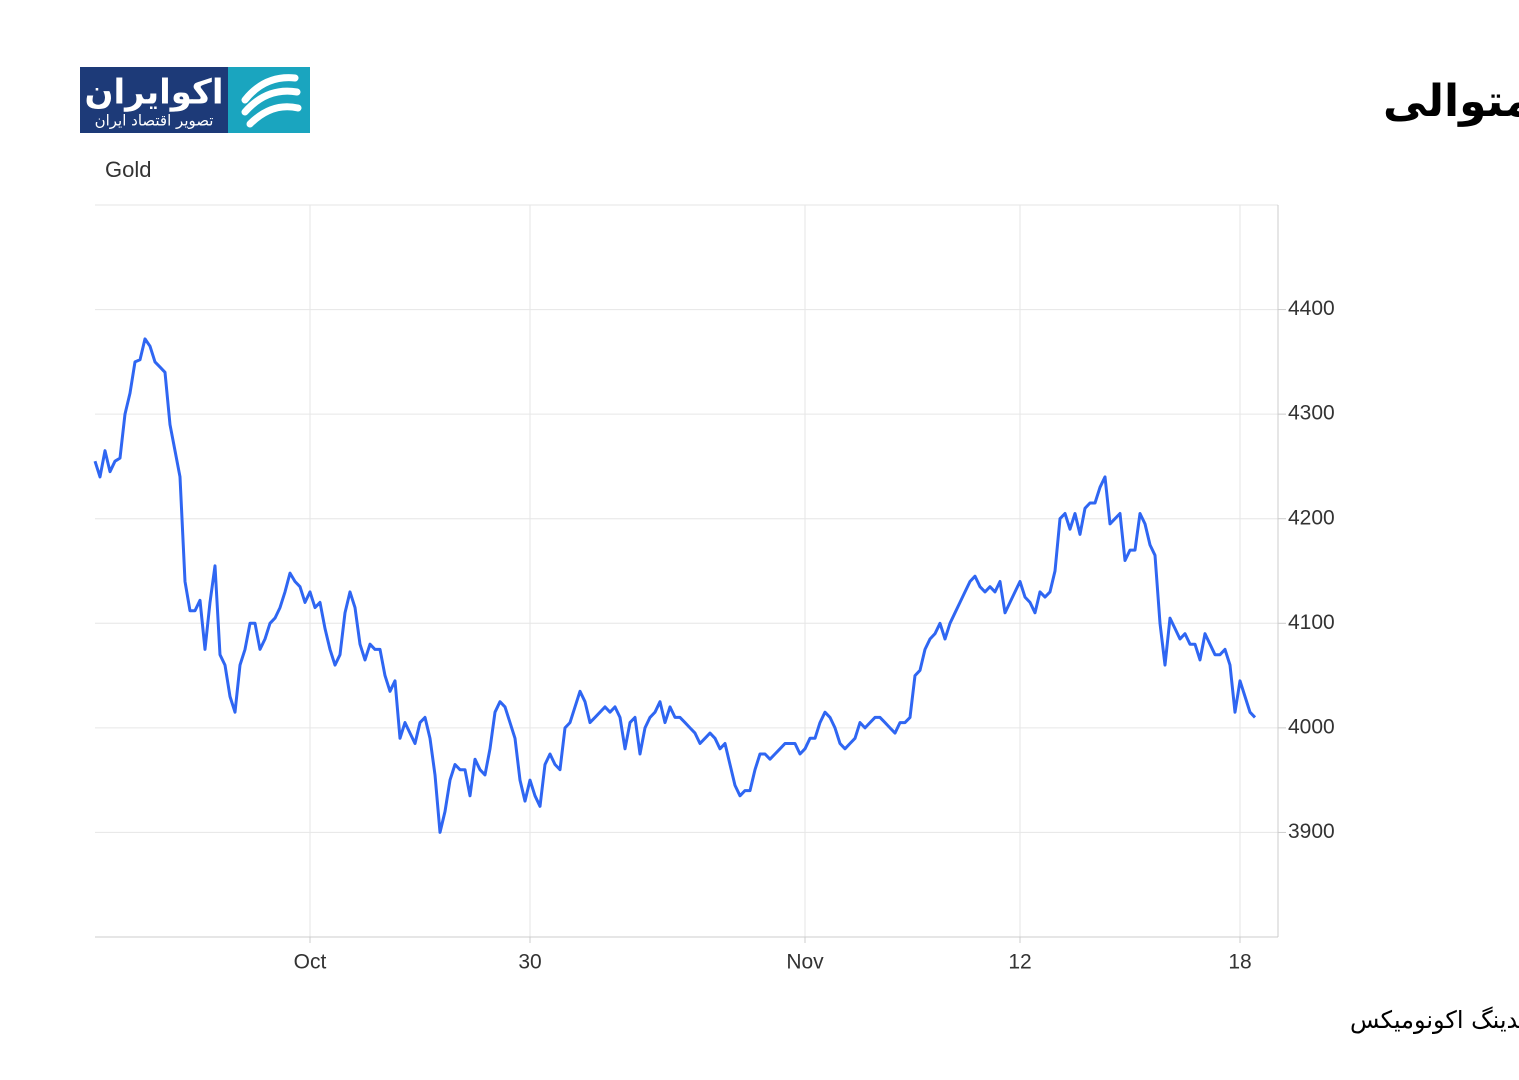 The height and width of the screenshot is (1080, 1519). What do you see at coordinates (1451, 101) in the screenshot?
I see `chart-title: ریزش طلای جهانی برای چهارمین روز متوالی` at bounding box center [1451, 101].